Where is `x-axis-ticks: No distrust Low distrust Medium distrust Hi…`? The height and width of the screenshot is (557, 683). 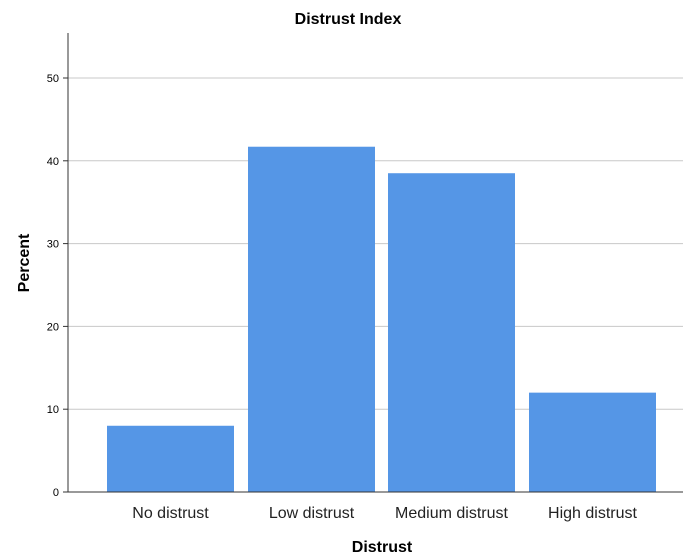 x-axis-ticks: No distrust Low distrust Medium distrust Hi… is located at coordinates (384, 513).